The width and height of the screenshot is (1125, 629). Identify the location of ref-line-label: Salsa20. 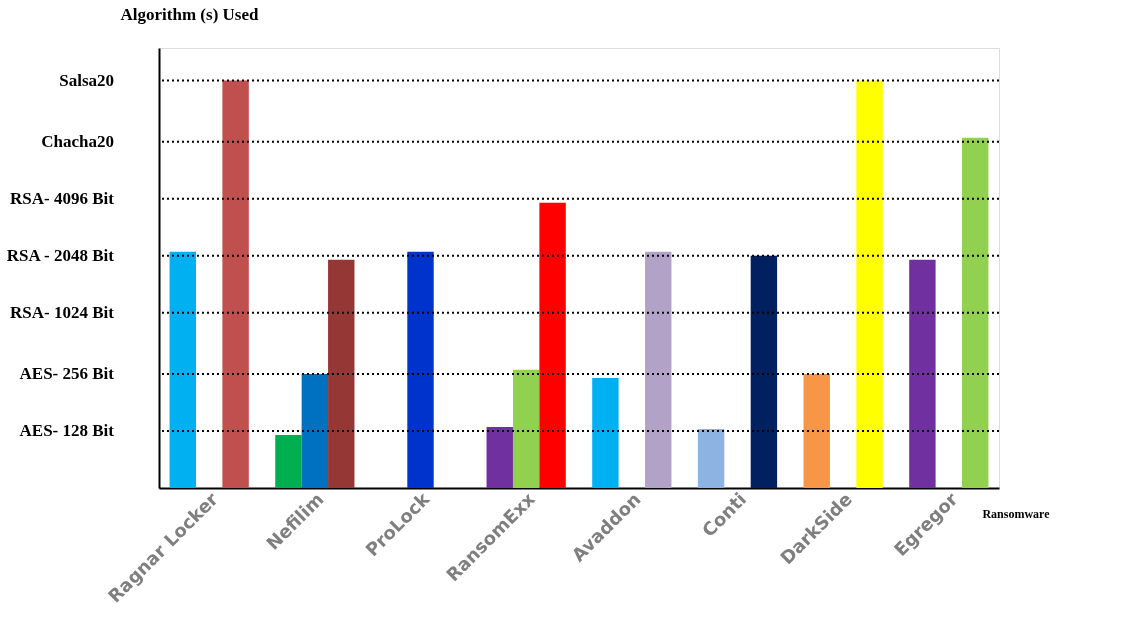
(86, 80).